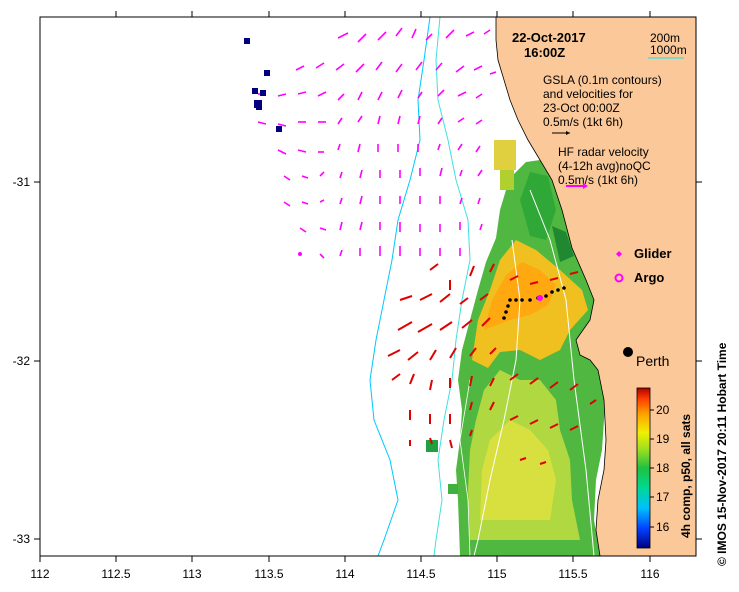  What do you see at coordinates (22, 539) in the screenshot?
I see `y-tick-label: -33` at bounding box center [22, 539].